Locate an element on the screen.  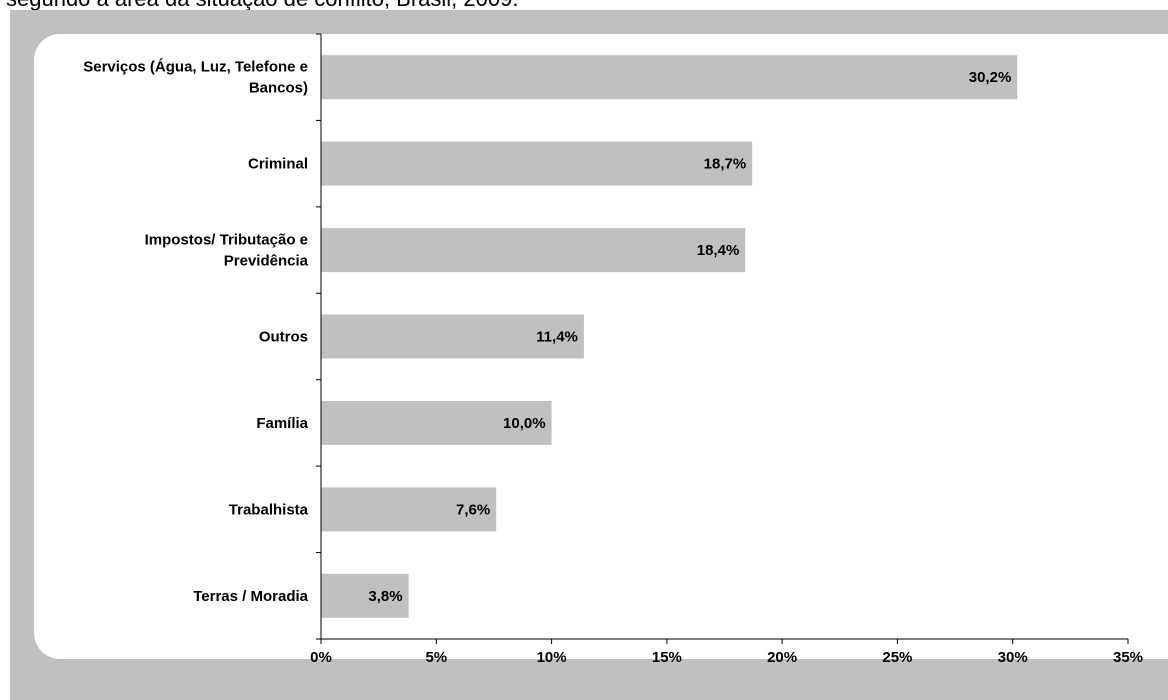
category-label-line: Terras / Moradia is located at coordinates (250, 596).